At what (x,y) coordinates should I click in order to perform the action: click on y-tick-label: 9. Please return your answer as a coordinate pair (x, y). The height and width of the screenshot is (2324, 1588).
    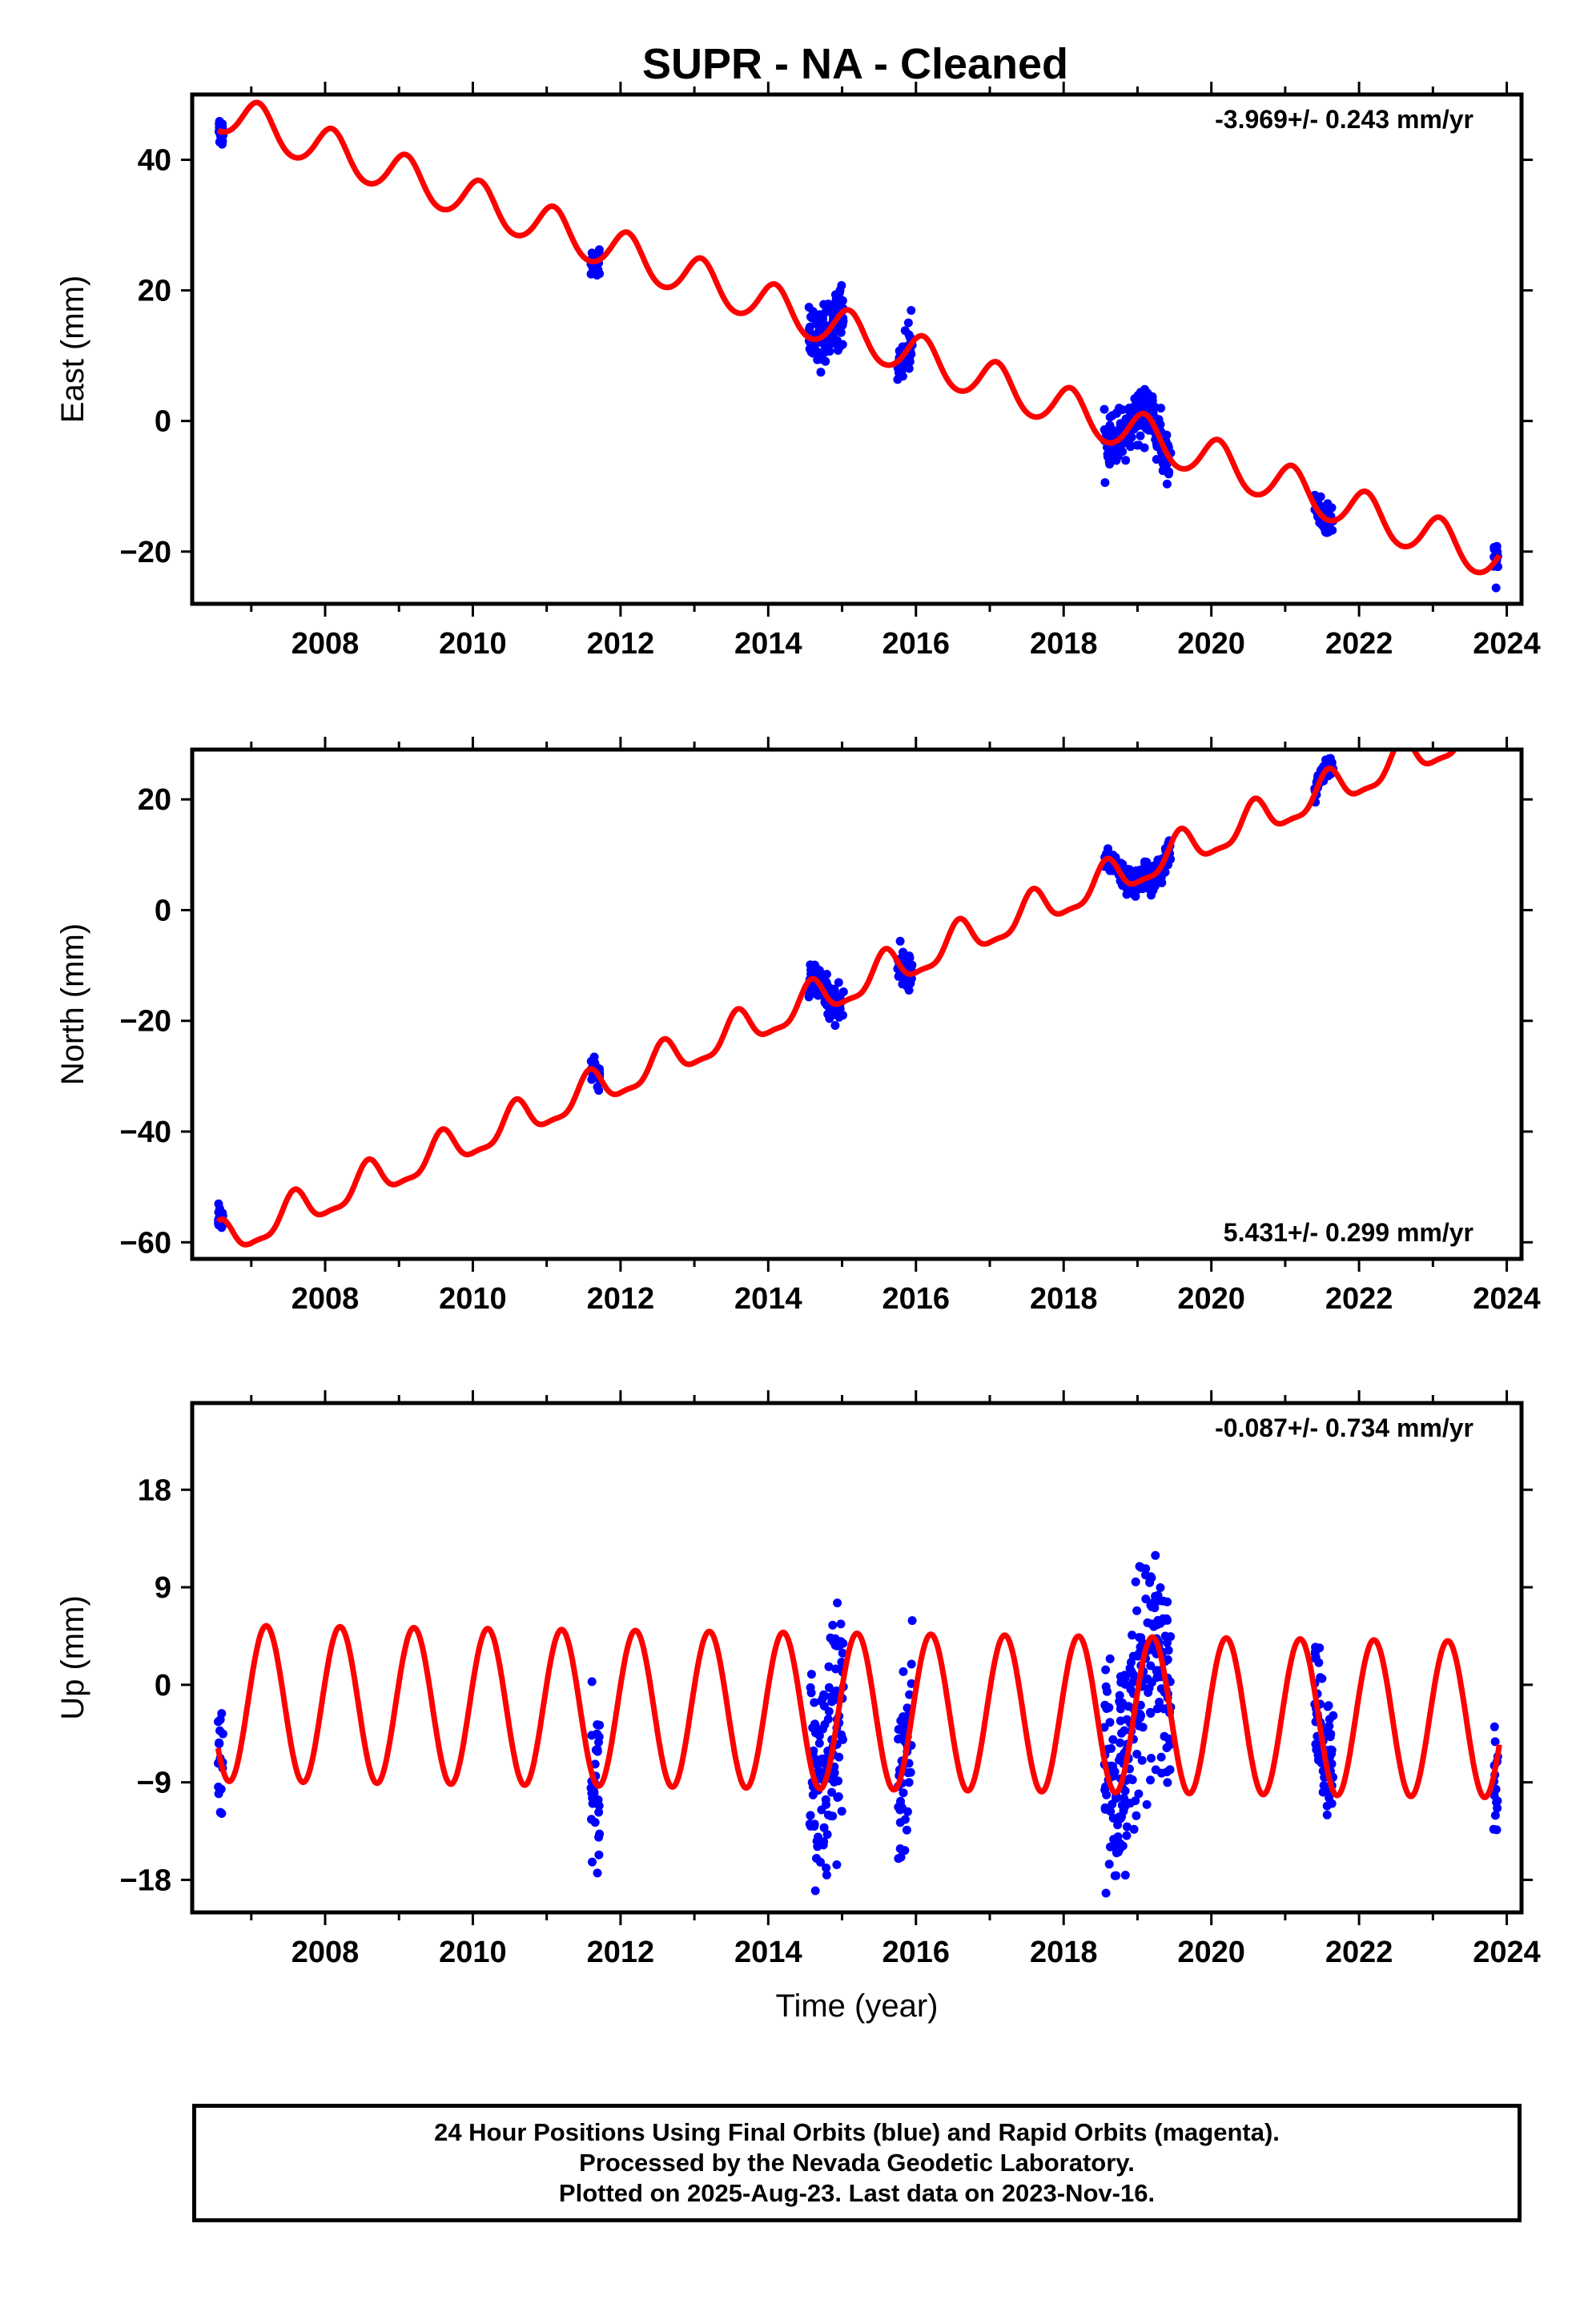
    Looking at the image, I should click on (163, 1588).